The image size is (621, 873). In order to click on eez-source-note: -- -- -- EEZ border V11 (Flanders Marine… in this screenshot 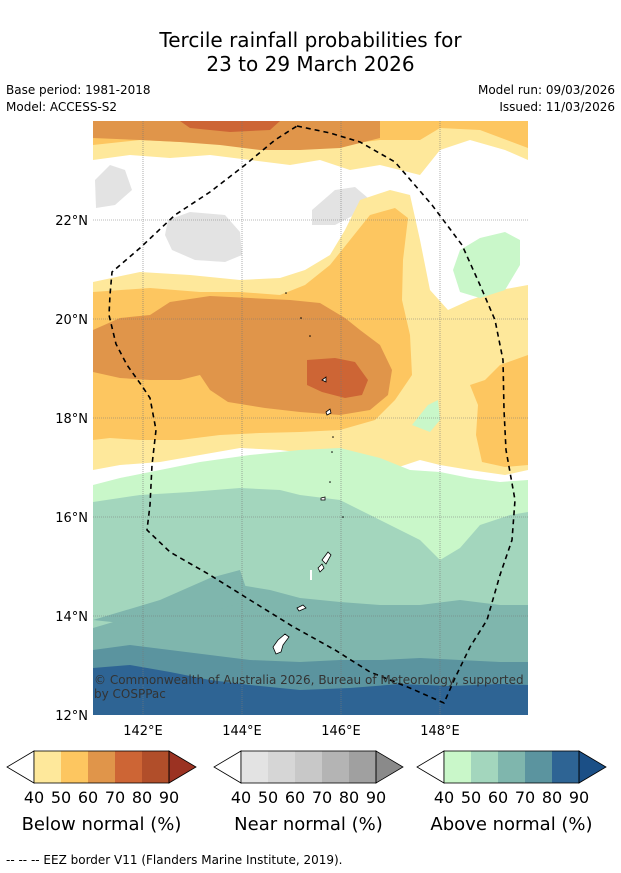, I will do `click(174, 860)`.